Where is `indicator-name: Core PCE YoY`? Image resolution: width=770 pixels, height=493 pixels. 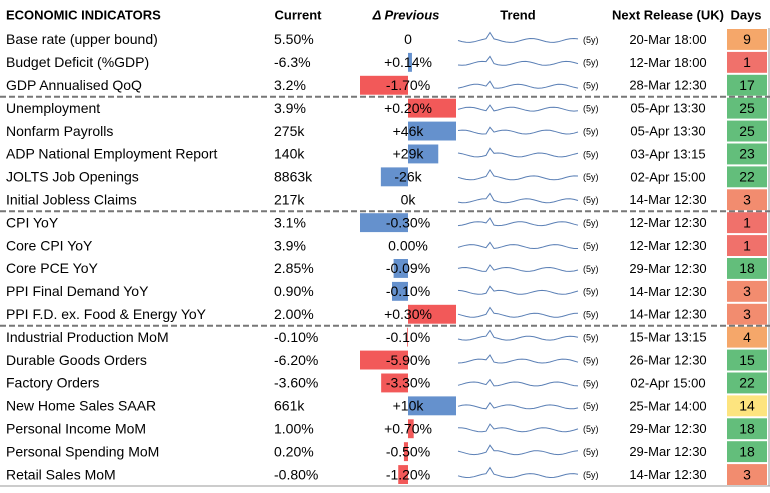 indicator-name: Core PCE YoY is located at coordinates (52, 268).